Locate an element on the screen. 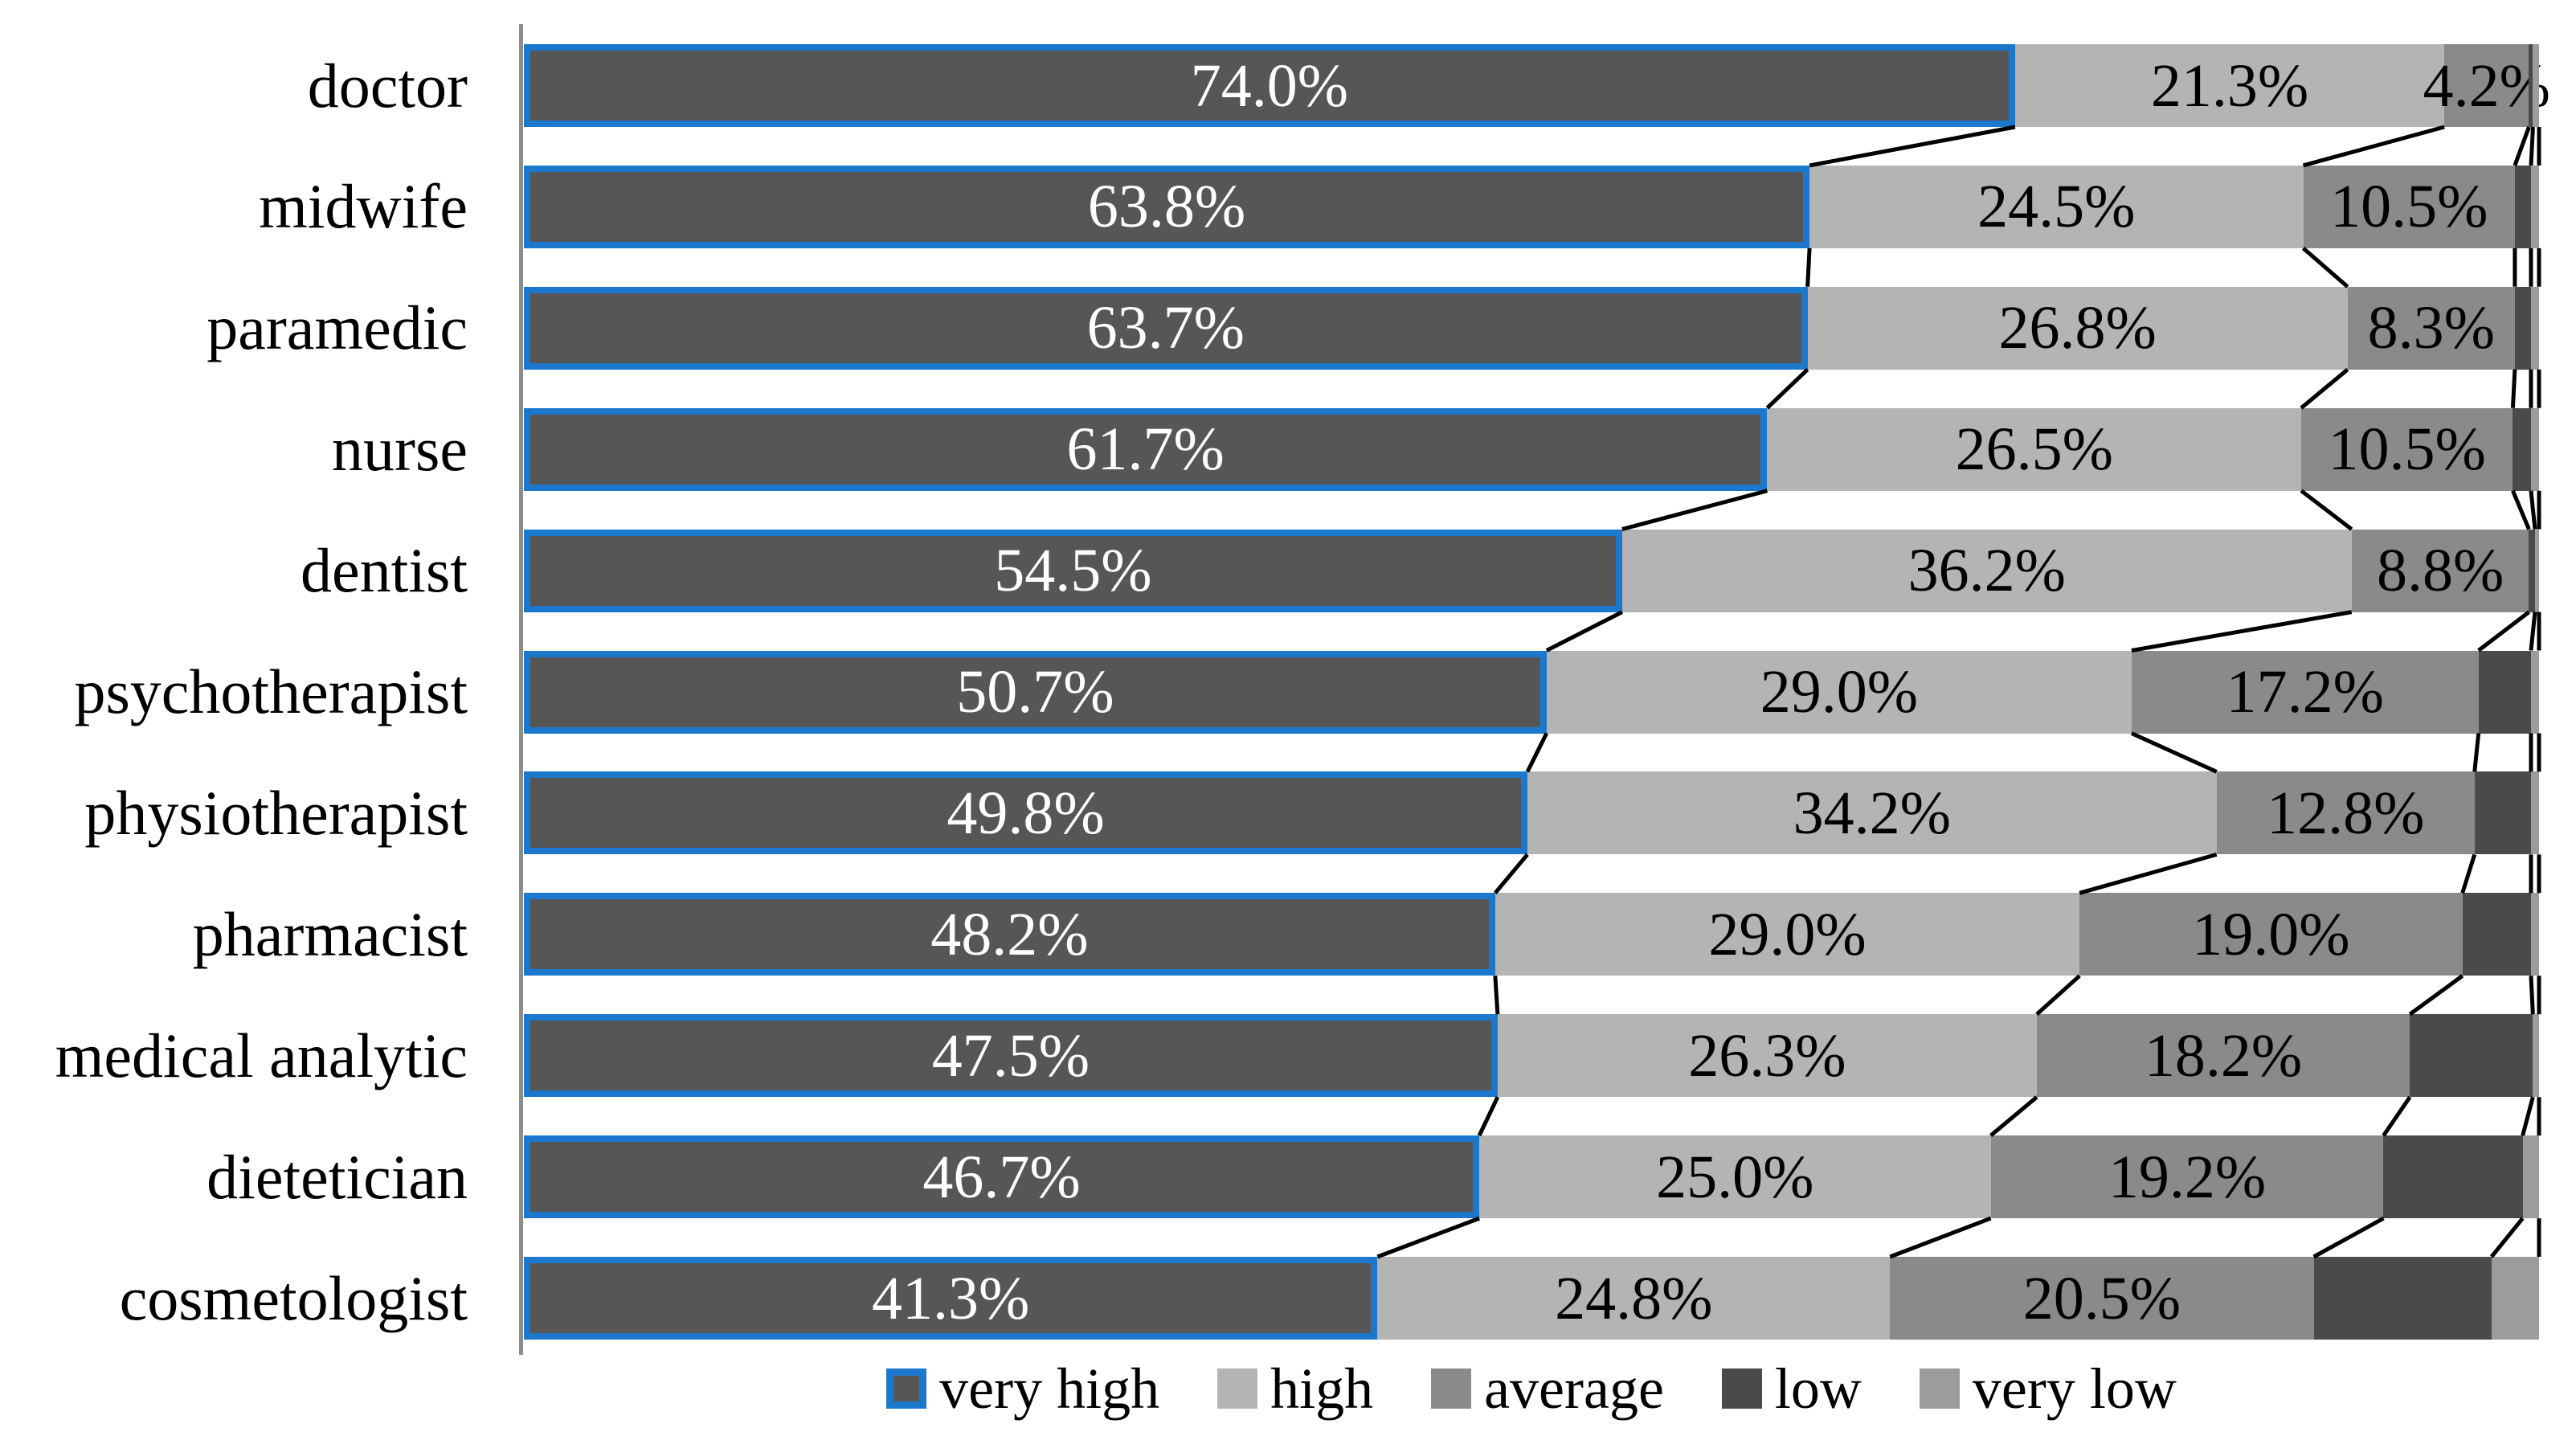 The height and width of the screenshot is (1436, 2576). bar-segment-very-low-midwife is located at coordinates (2534, 206).